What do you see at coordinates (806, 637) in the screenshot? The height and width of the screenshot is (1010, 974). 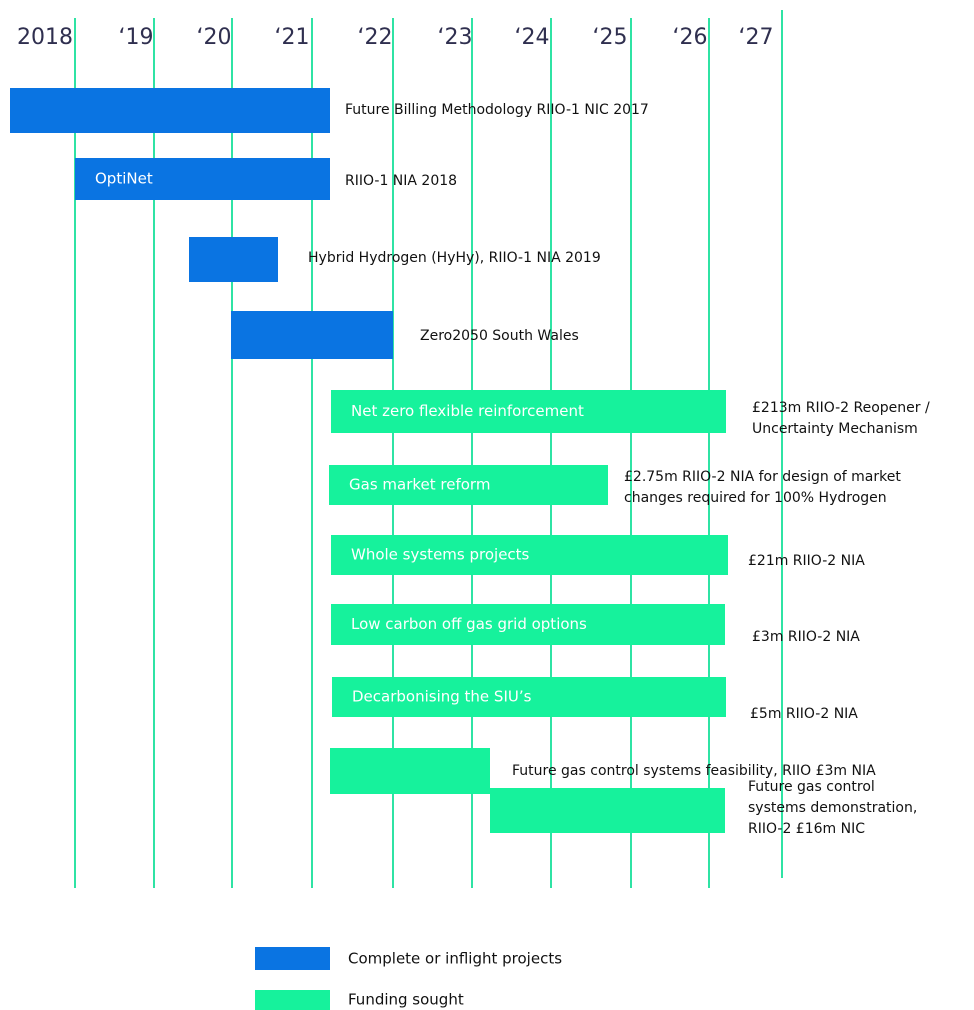 I see `project-note: £3m RIIO-2 NIA` at bounding box center [806, 637].